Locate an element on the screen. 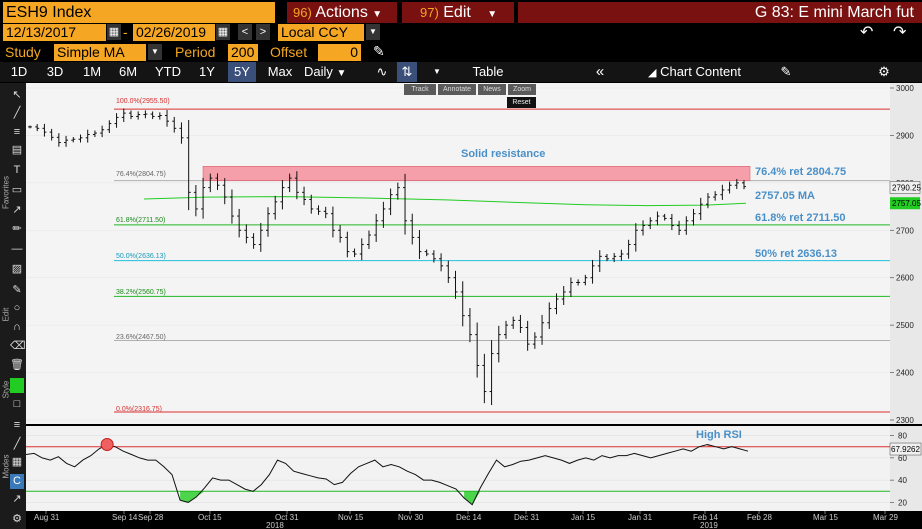 Image resolution: width=922 pixels, height=529 pixels. arrow-icon: ↗ is located at coordinates (17, 210).